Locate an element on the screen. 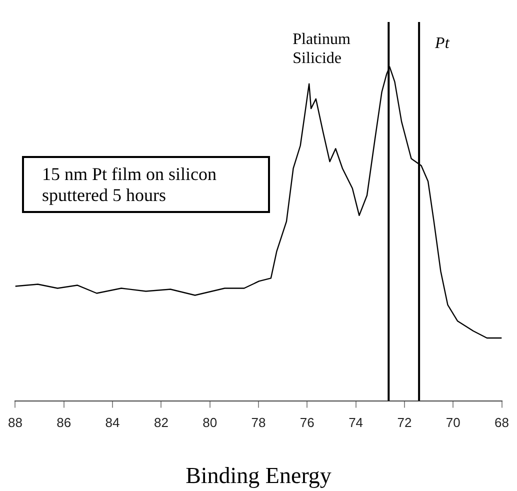 The height and width of the screenshot is (491, 517). x-tick-label: 82 is located at coordinates (161, 422).